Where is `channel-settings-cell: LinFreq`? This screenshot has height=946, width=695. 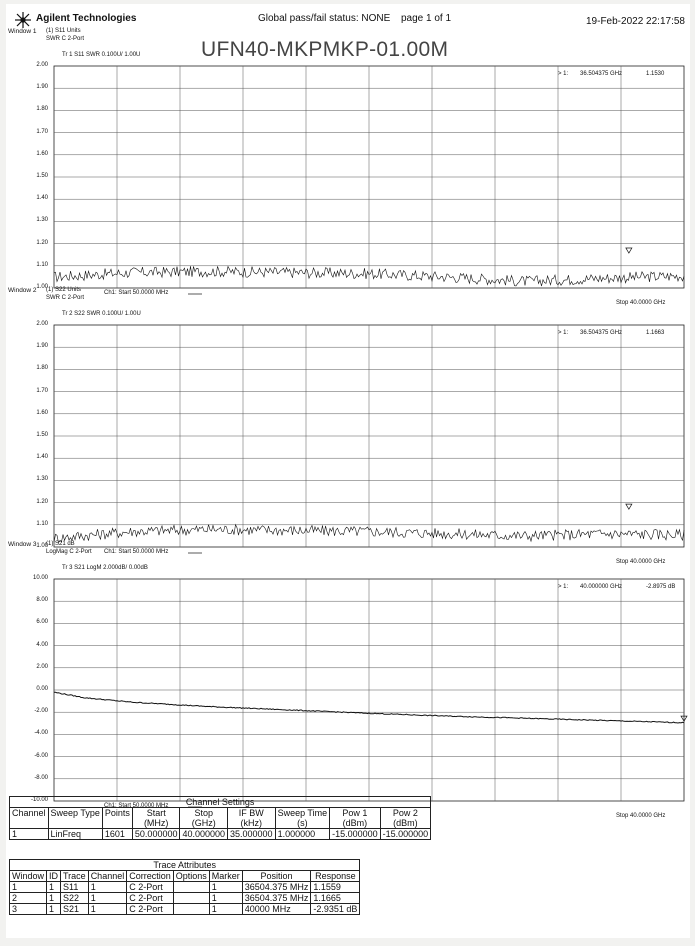
channel-settings-cell: LinFreq is located at coordinates (75, 834).